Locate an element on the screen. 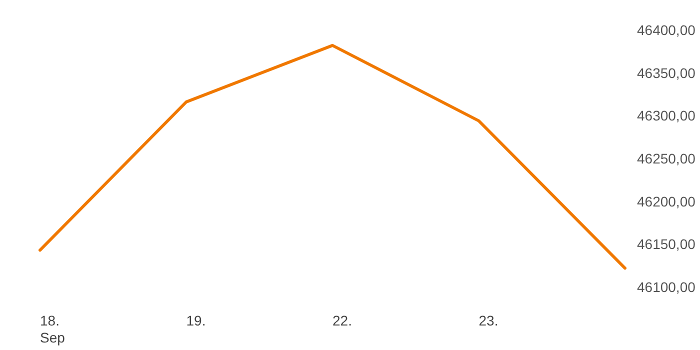 The width and height of the screenshot is (700, 350). x-tick-label: 19. is located at coordinates (196, 320).